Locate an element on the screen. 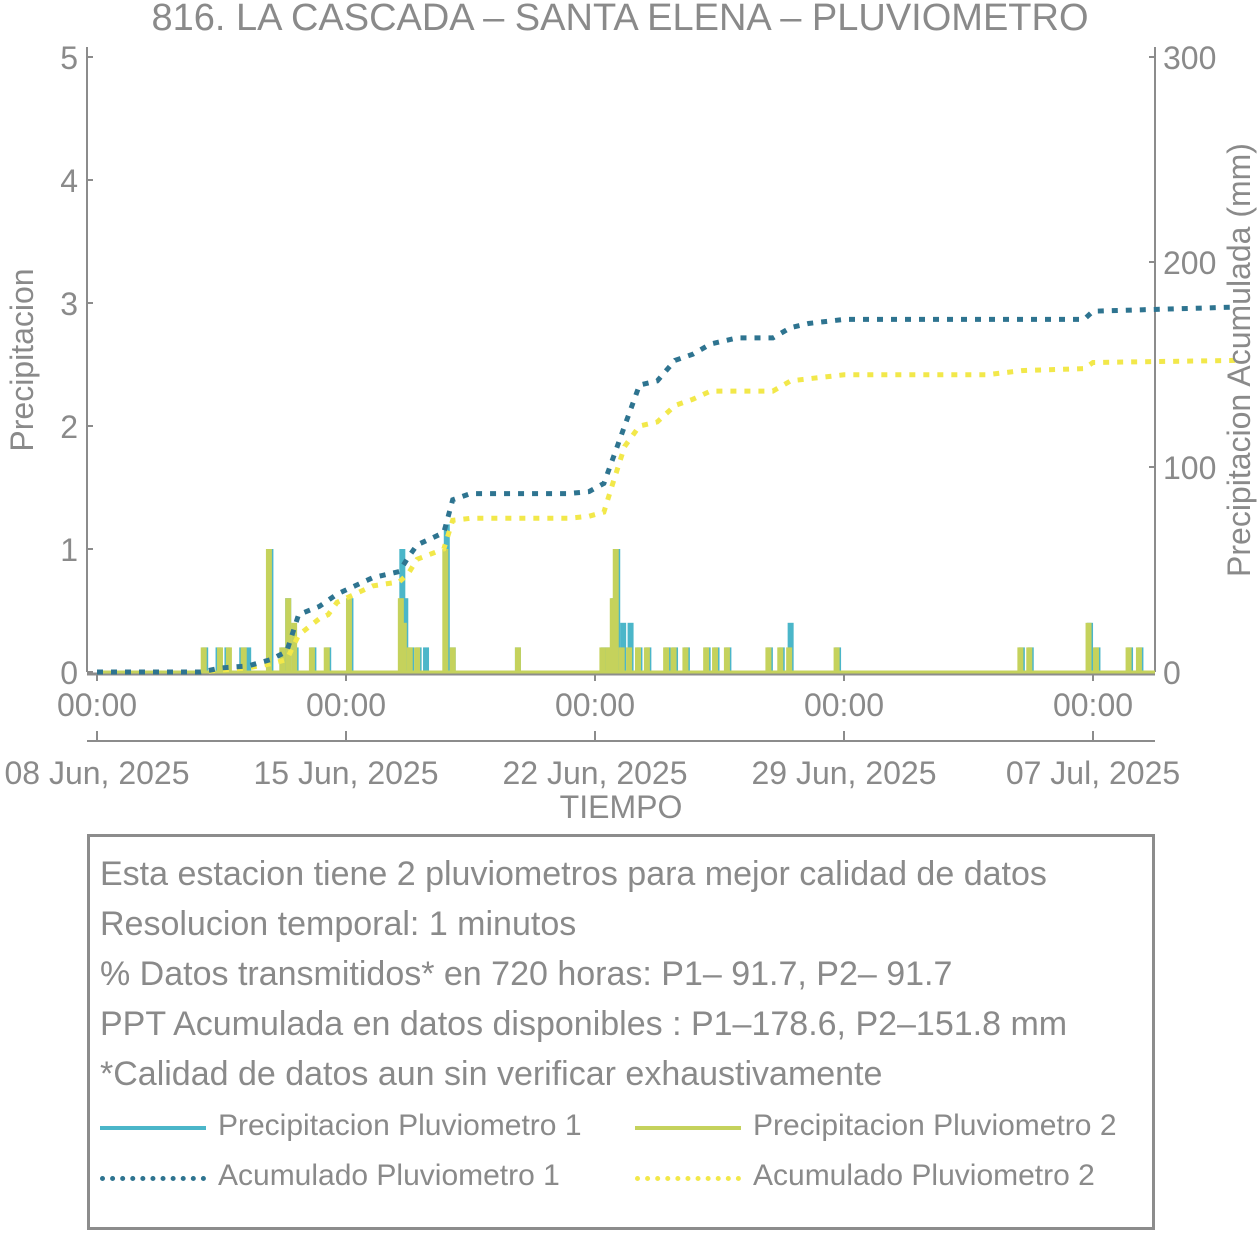  x-tick-date-label: 22 Jun, 2025 is located at coordinates (594, 773).